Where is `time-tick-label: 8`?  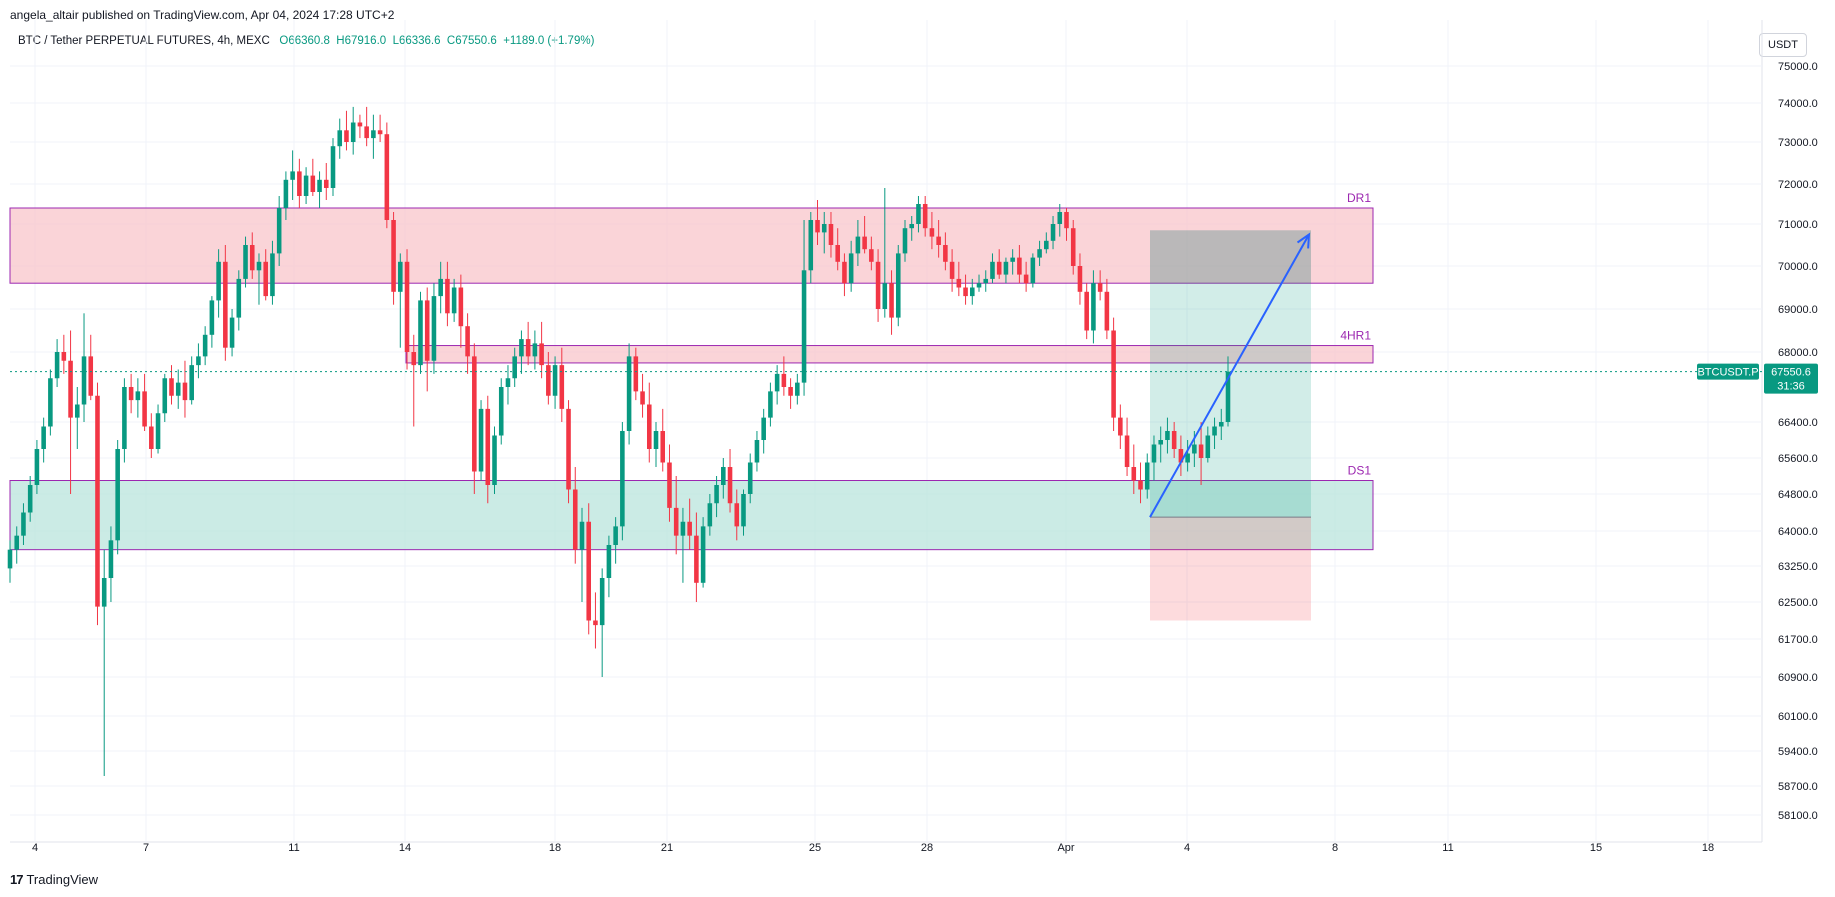
time-tick-label: 8 is located at coordinates (1335, 848).